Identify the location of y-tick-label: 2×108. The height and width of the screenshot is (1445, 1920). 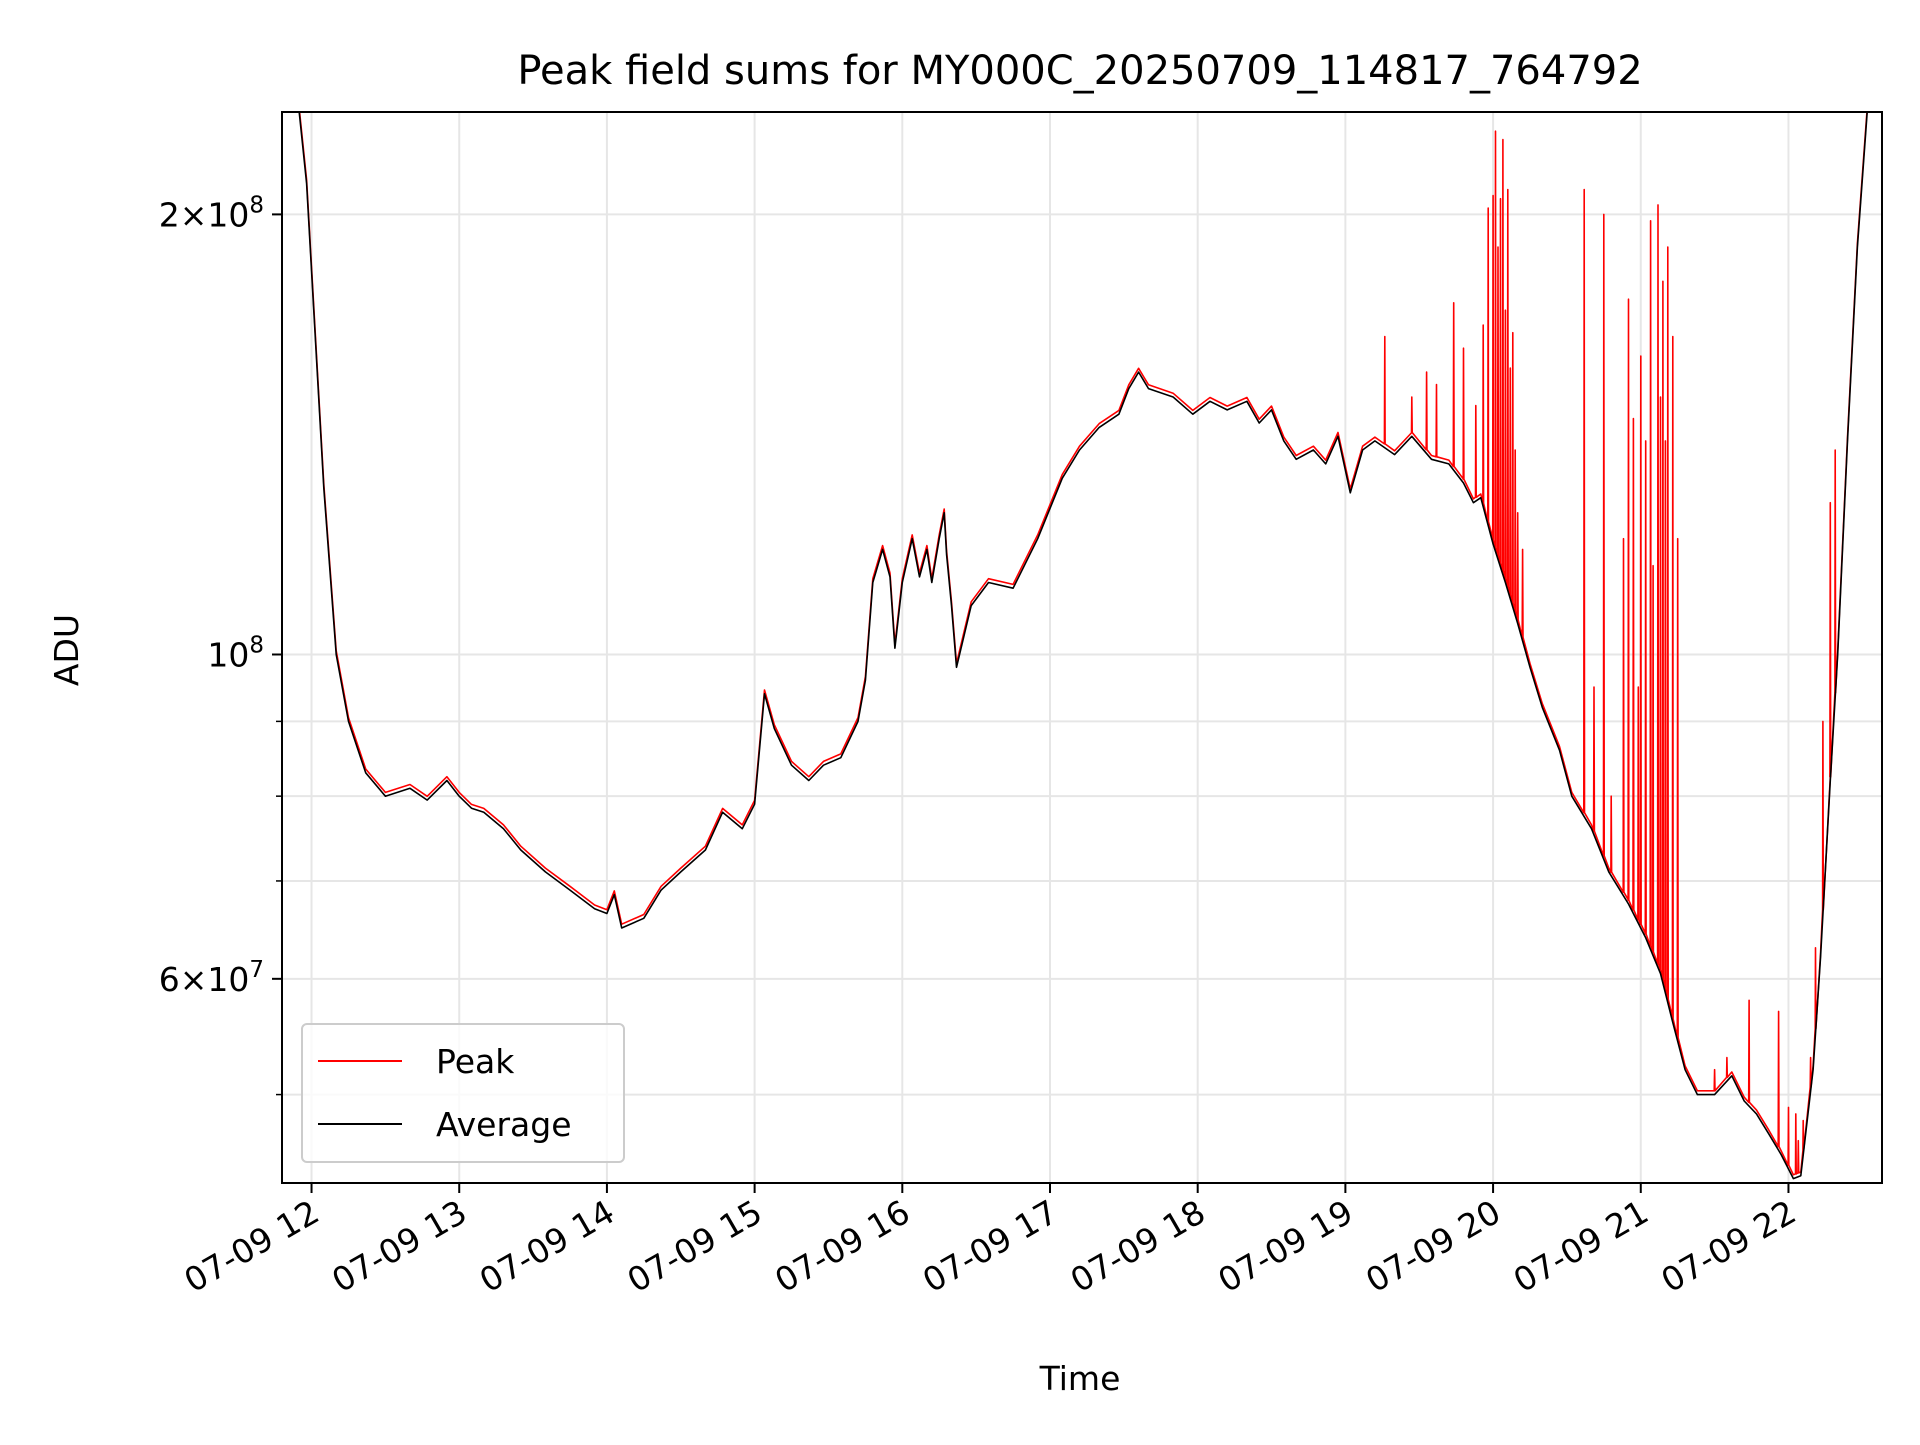
(211, 213).